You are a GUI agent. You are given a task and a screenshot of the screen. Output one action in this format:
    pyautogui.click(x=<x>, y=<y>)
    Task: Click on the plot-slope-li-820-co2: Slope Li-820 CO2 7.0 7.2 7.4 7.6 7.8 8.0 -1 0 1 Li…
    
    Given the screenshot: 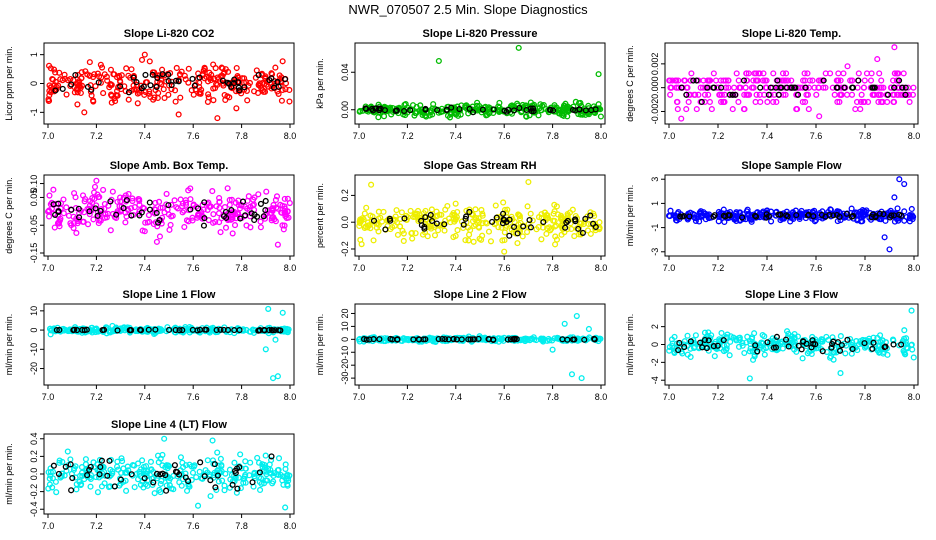 What is the action you would take?
    pyautogui.click(x=150, y=84)
    